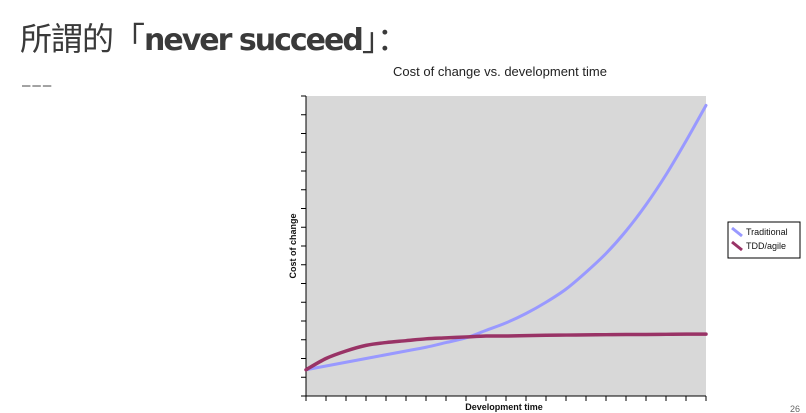  Describe the element at coordinates (504, 407) in the screenshot. I see `x-axis-label: Development time` at that location.